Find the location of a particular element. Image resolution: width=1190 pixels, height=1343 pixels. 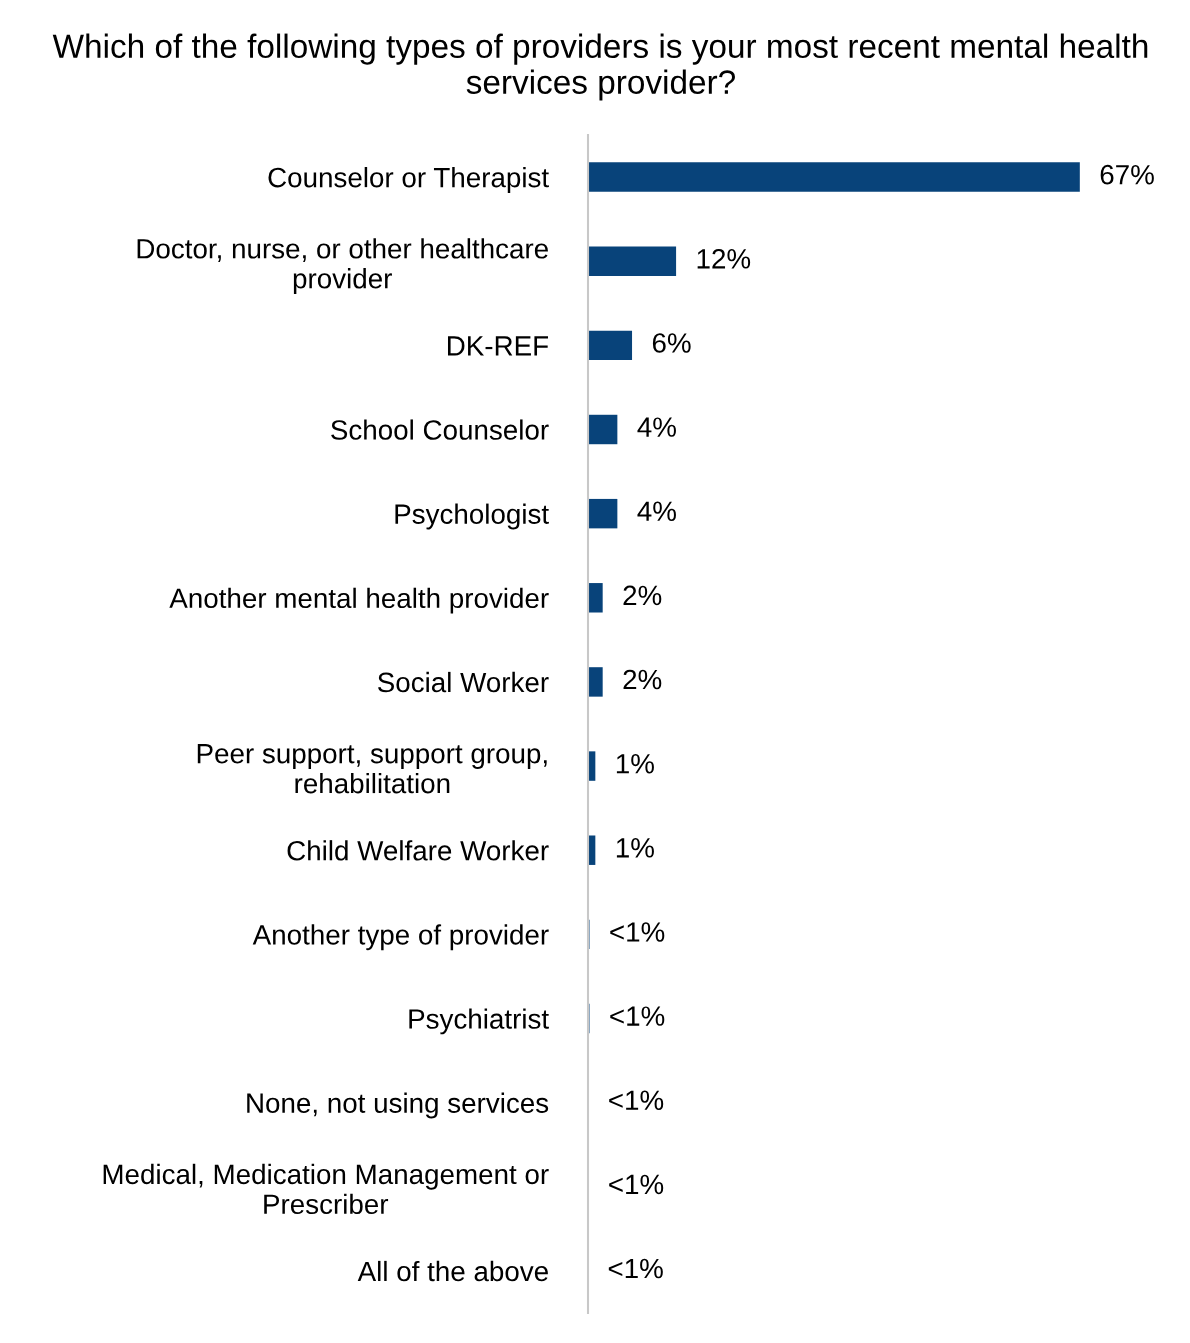

y-tick-label: Doctor, nurse, or other healthcare provider is located at coordinates (342, 266).